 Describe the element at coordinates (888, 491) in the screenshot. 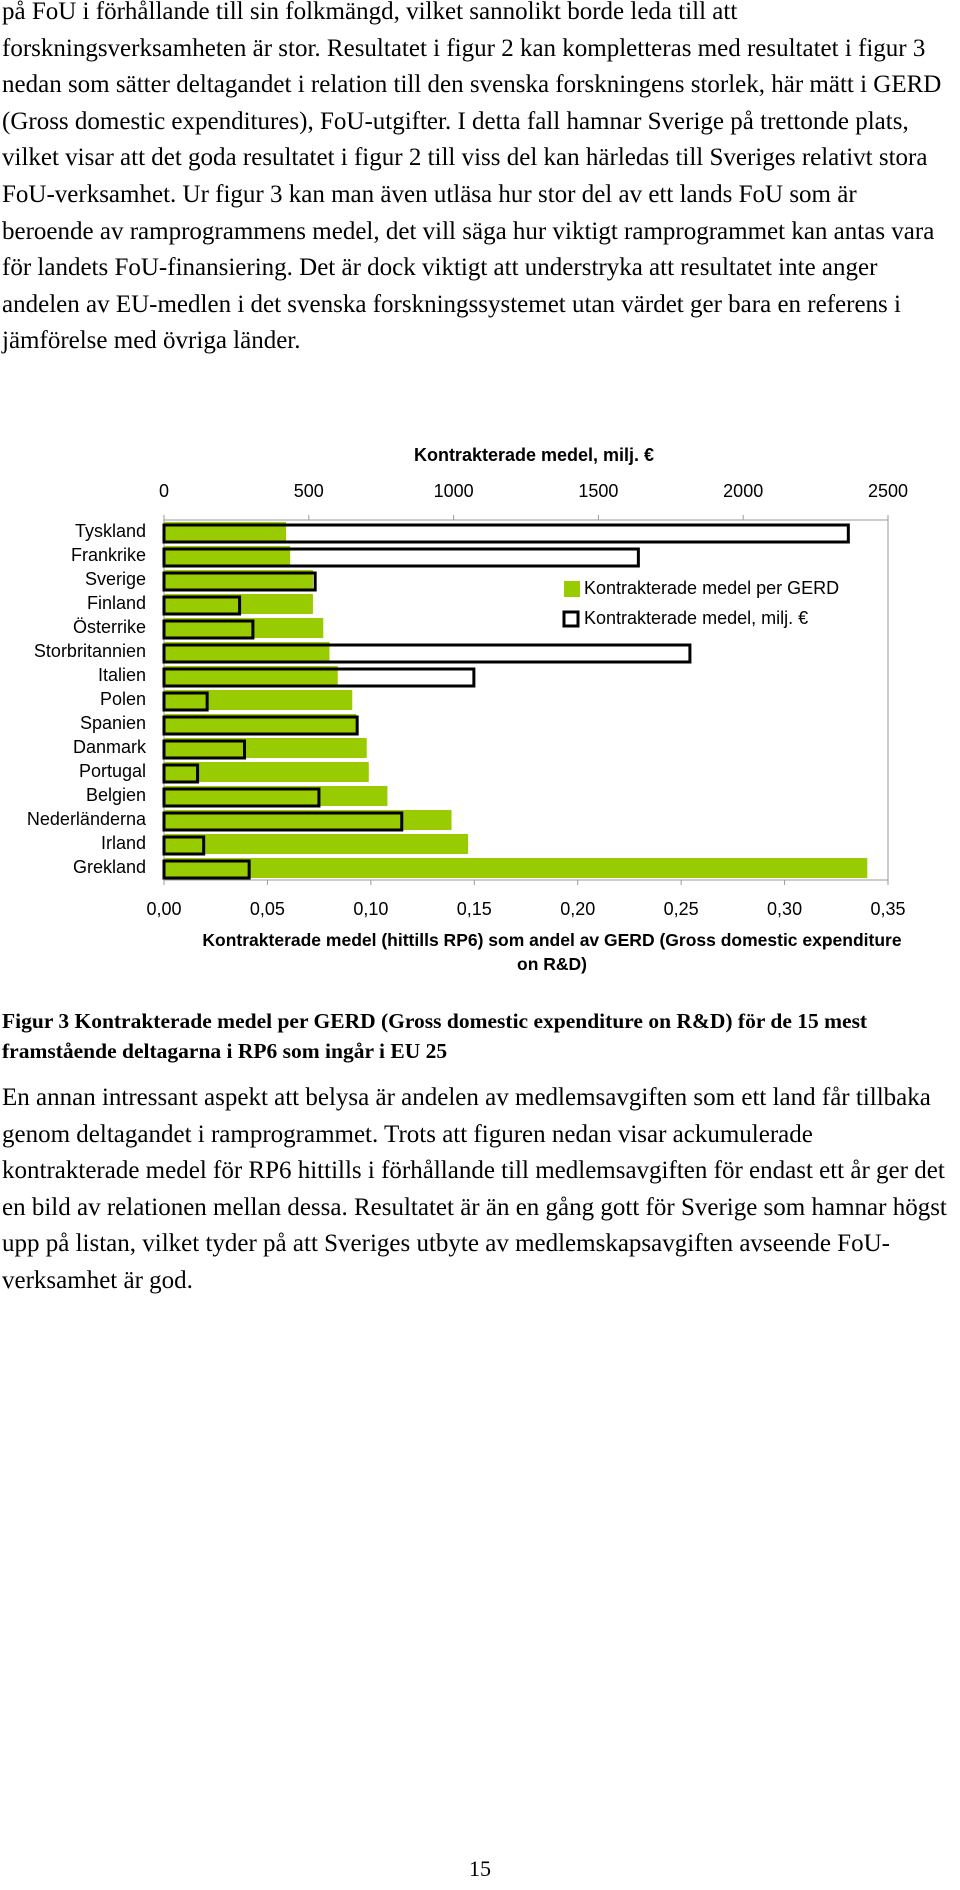

I see `x2-tick-label: 2500` at that location.